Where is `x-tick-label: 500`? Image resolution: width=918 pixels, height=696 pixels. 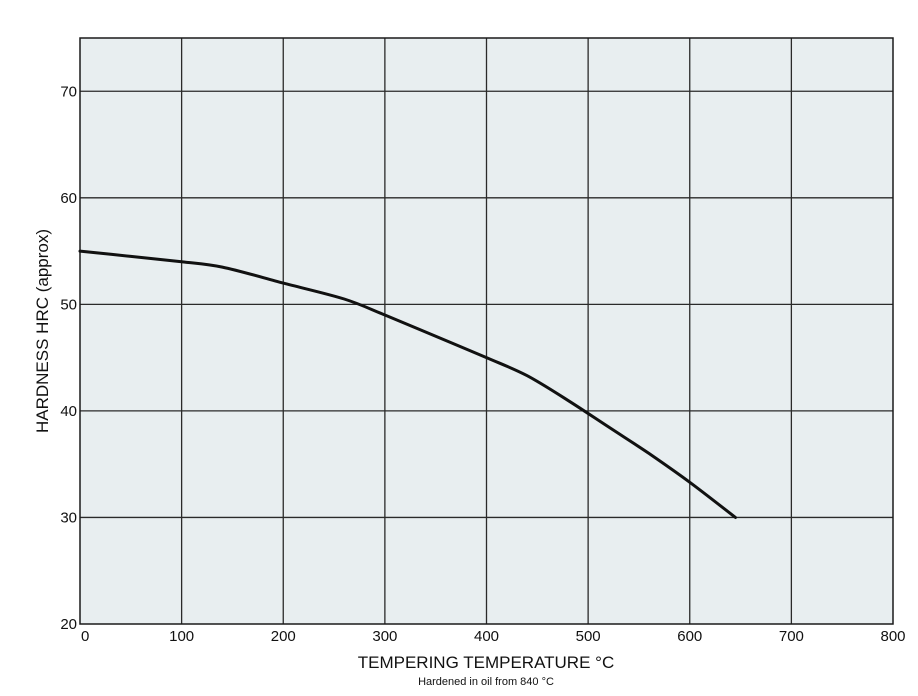
x-tick-label: 500 is located at coordinates (588, 636).